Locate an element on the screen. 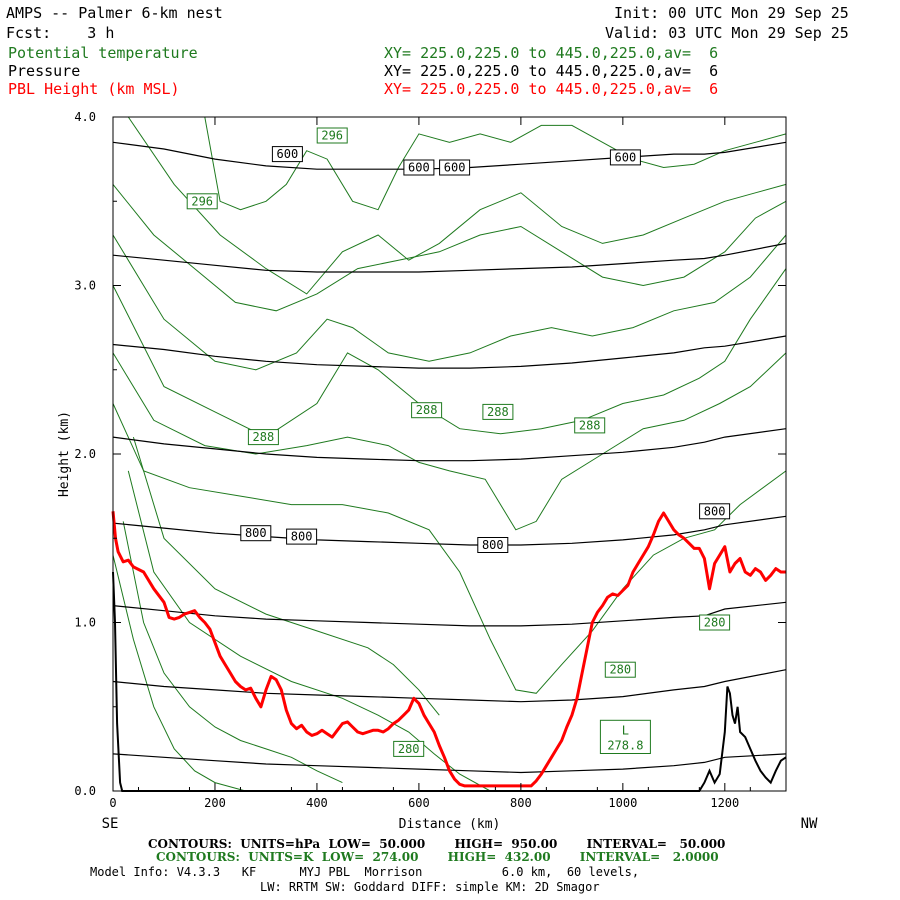 This screenshot has width=900, height=900. field-xy-pbl-height: XY= 225.0,225.0 to 445.0,225.0,av= 6 is located at coordinates (551, 89).